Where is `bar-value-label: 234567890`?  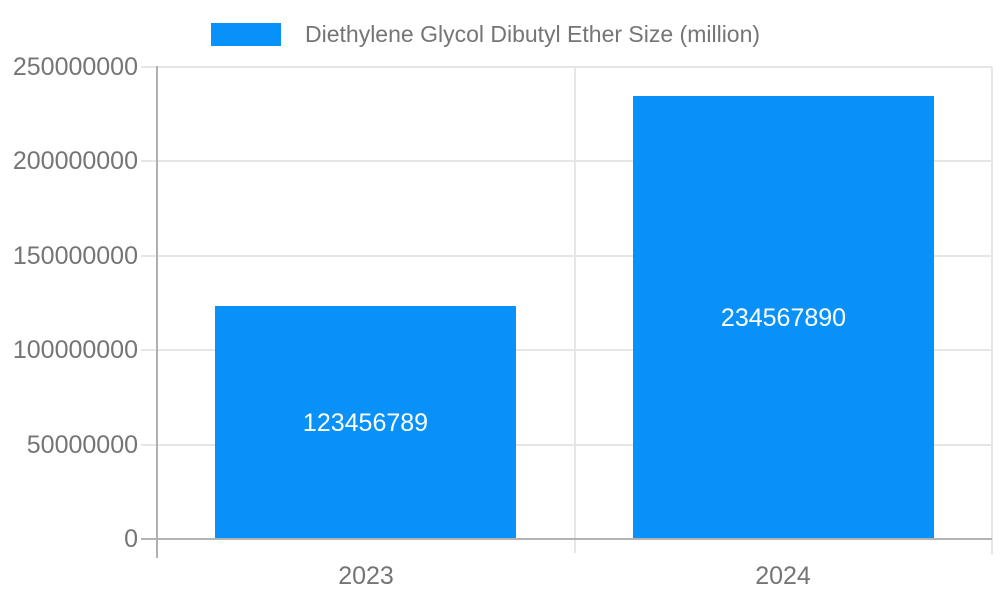 bar-value-label: 234567890 is located at coordinates (783, 318).